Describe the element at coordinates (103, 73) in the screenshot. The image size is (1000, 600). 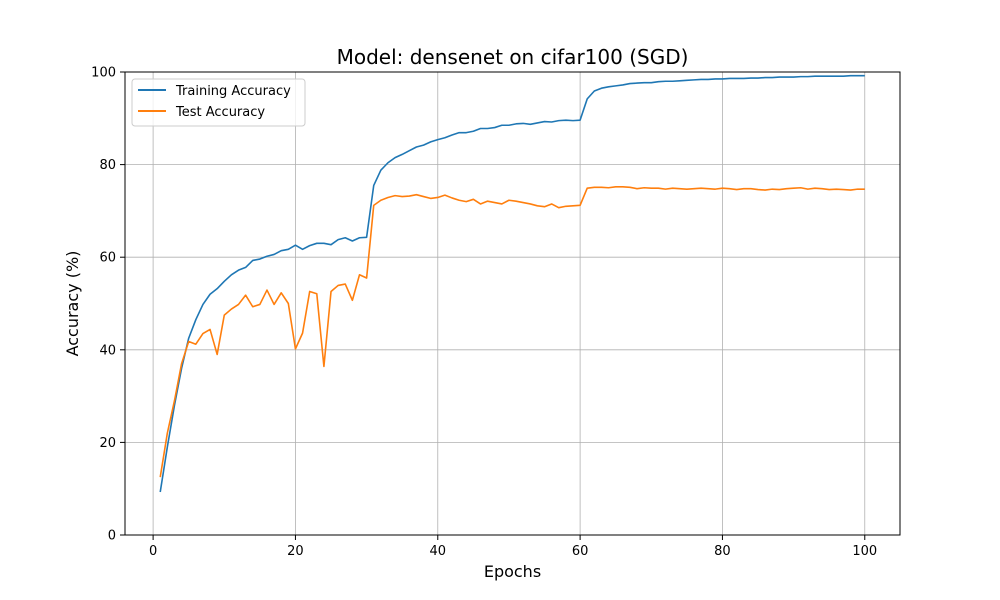
I see `y-tick-label: 100` at that location.